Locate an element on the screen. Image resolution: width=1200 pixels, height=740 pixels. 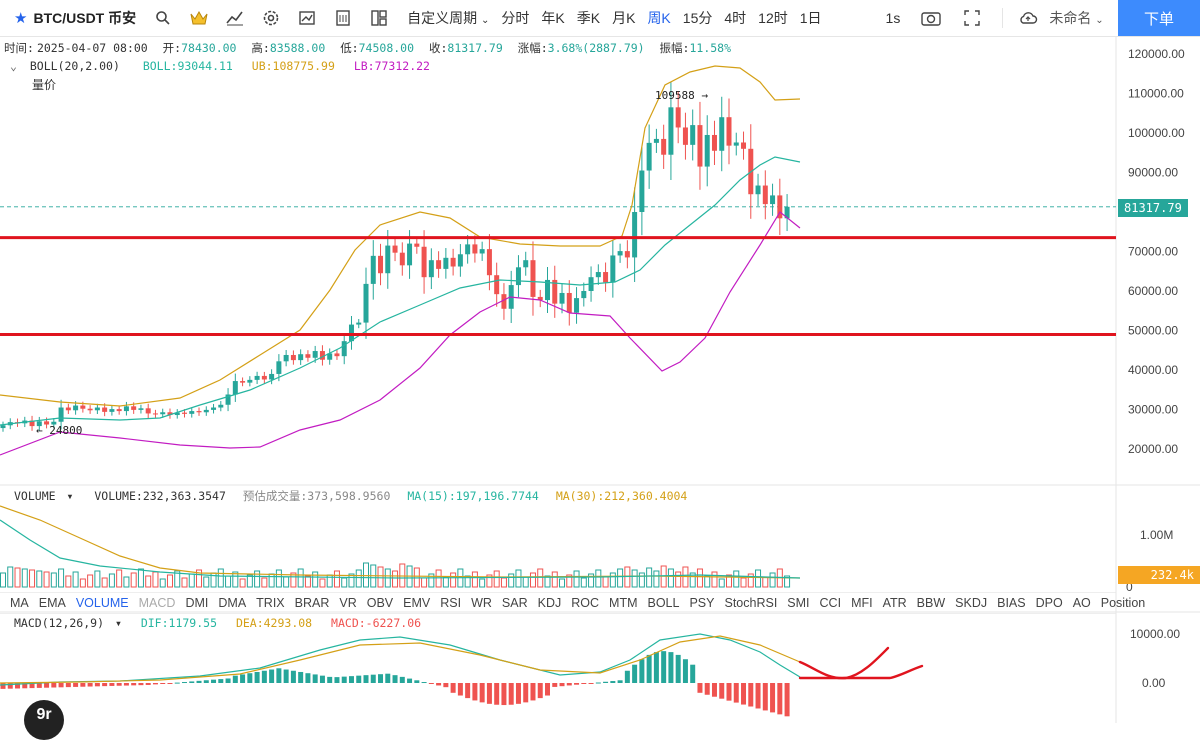
change-label: 涨幅: is located at coordinates (532, 48).